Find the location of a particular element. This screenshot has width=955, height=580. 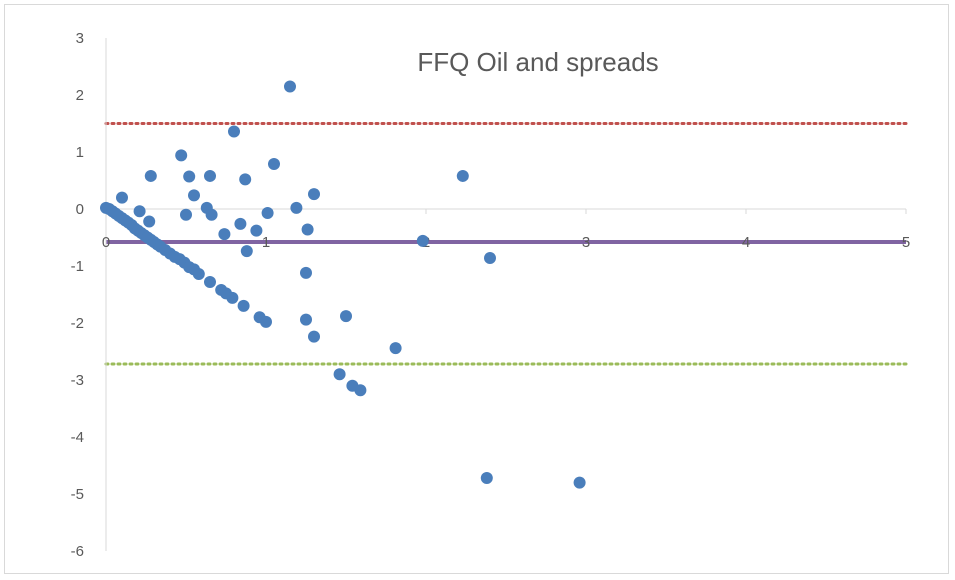

x-tick-label: 1 is located at coordinates (266, 242).